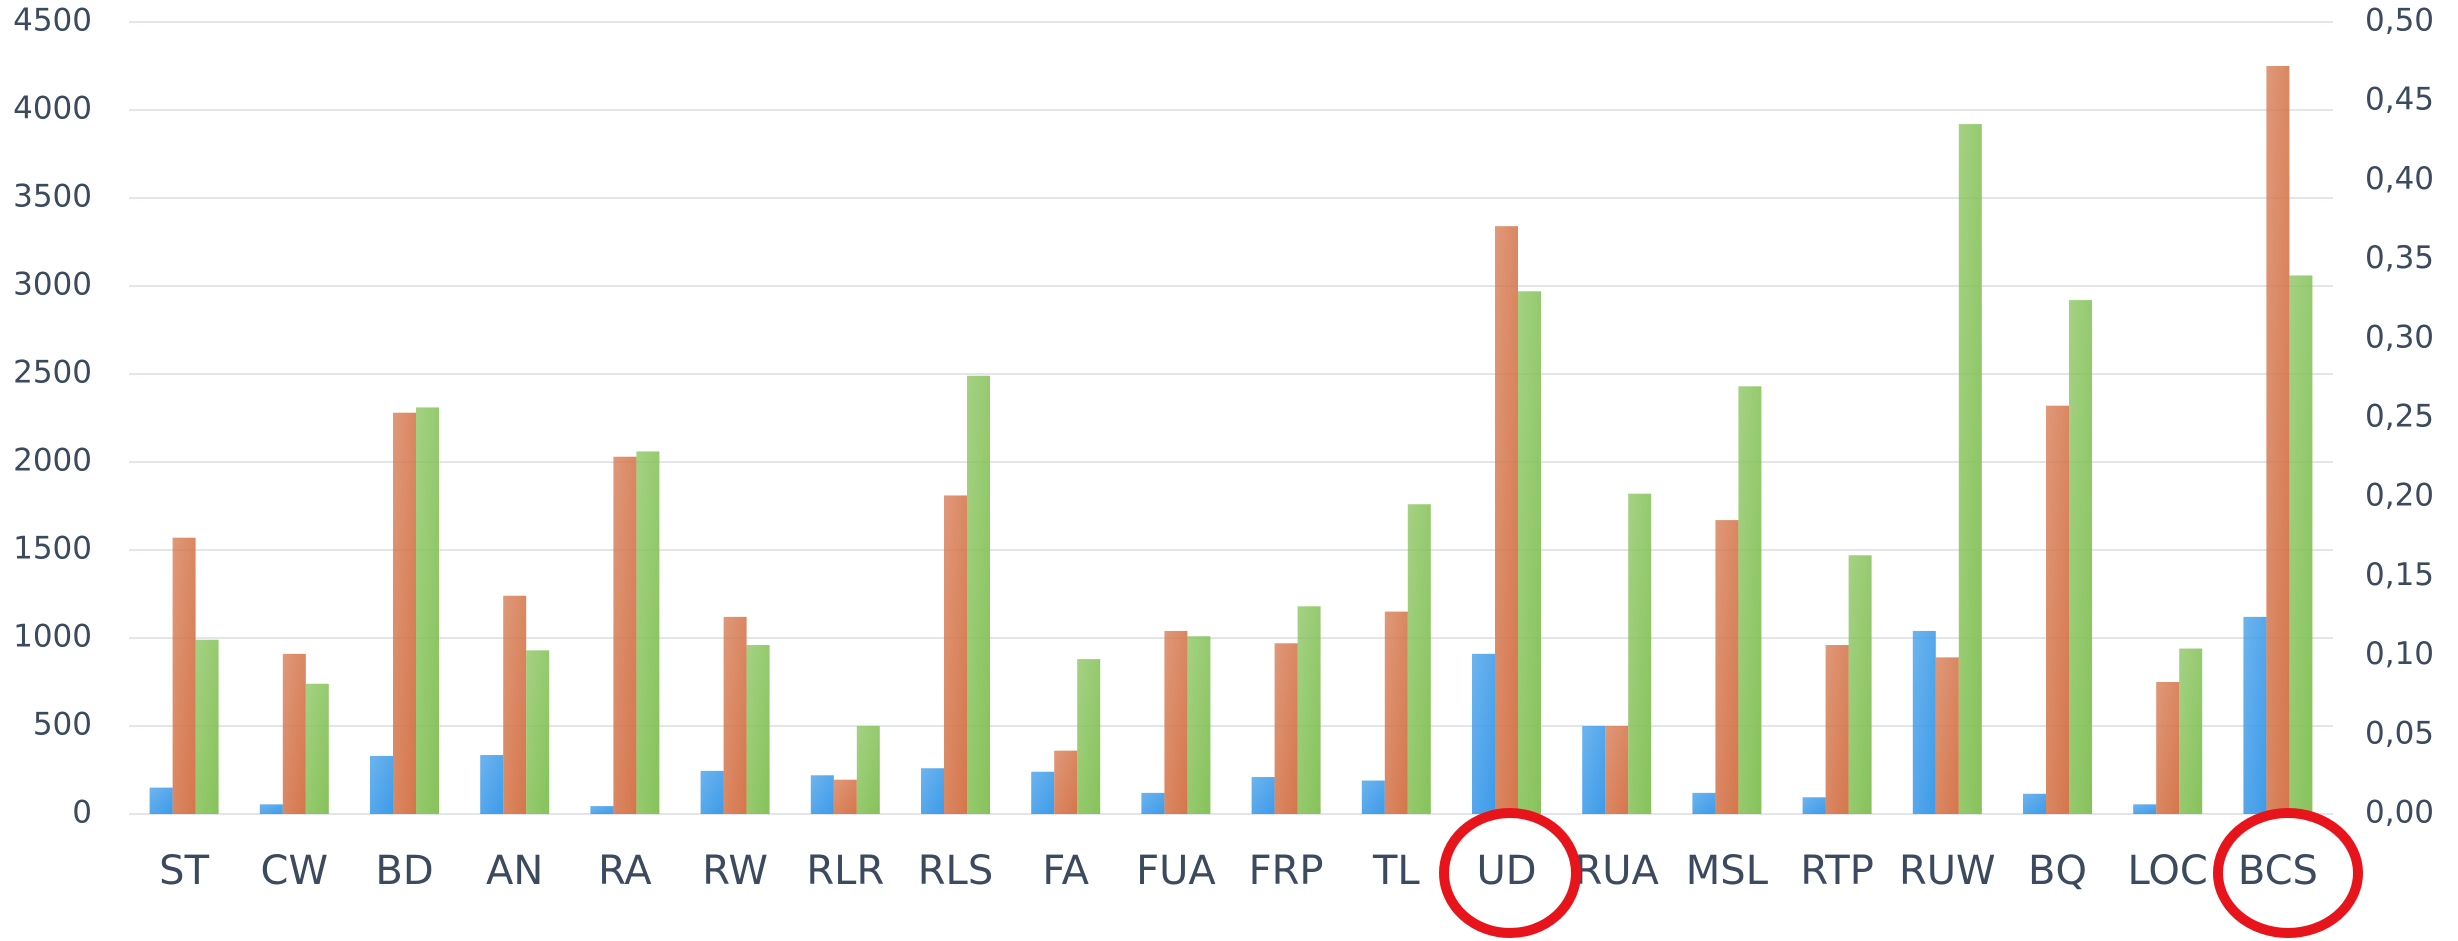 This screenshot has width=2458, height=941. I want to click on y2-tick-label: 0,30, so click(2399, 337).